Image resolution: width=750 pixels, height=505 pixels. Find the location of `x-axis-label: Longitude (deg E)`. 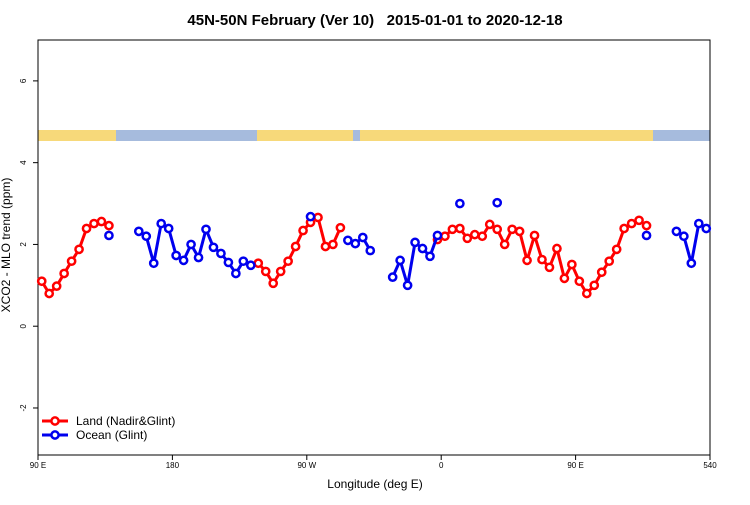

x-axis-label: Longitude (deg E) is located at coordinates (374, 484).